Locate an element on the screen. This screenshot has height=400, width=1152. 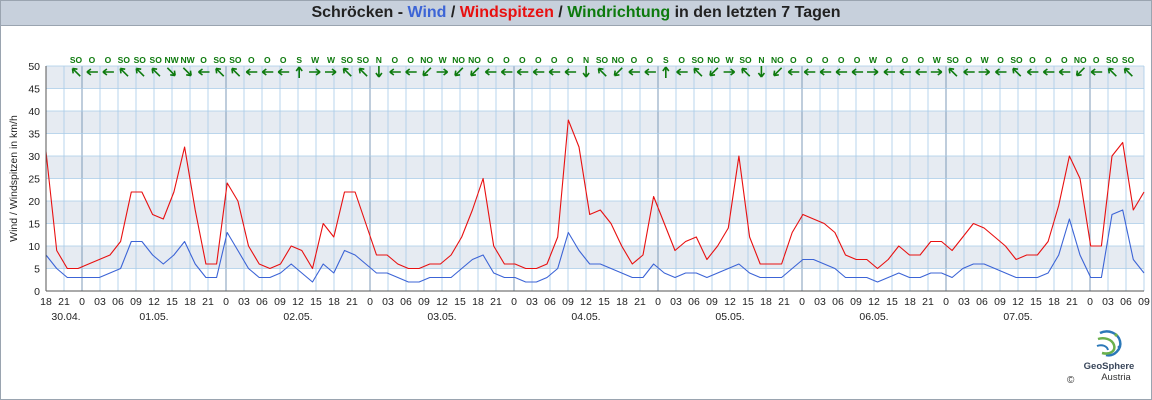
title-direction: Windrichtung is located at coordinates (619, 12).